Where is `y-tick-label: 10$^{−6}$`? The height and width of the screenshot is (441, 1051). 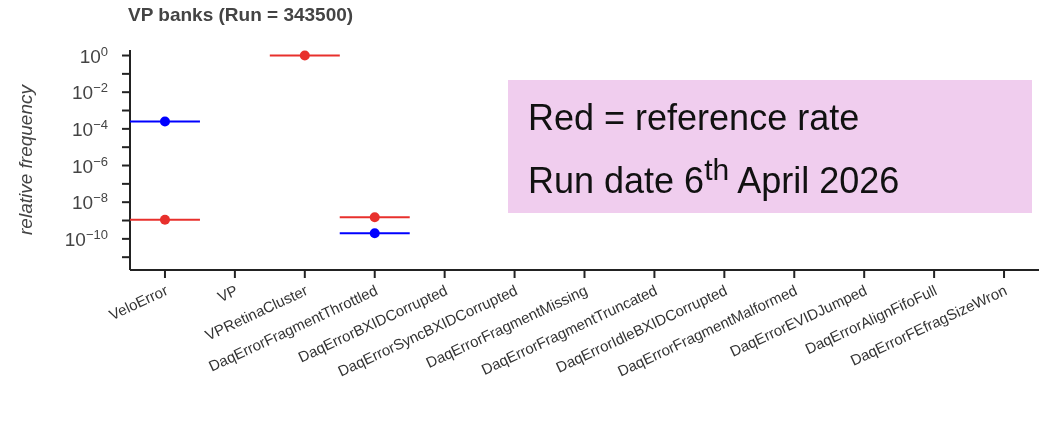 y-tick-label: 10$^{−6}$ is located at coordinates (90, 165).